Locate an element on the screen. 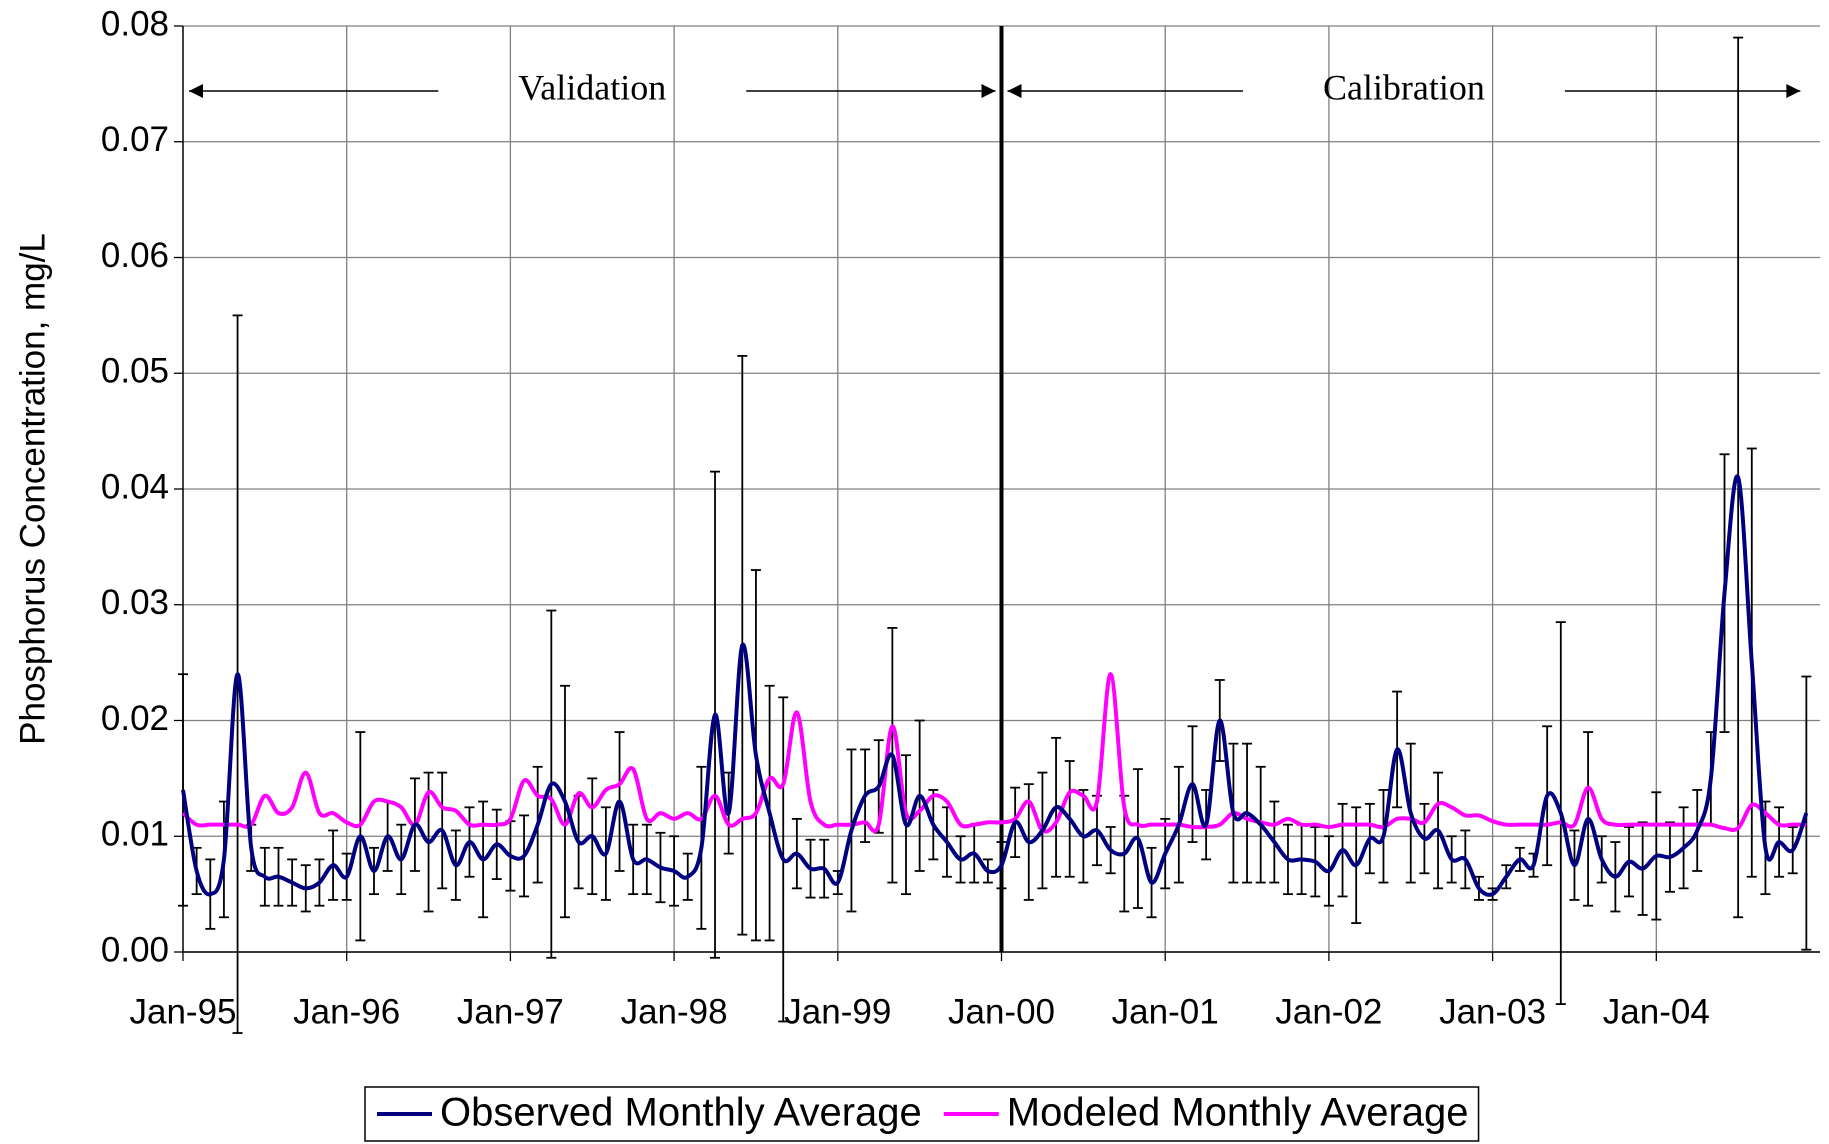  y-tick-label: 0.03 is located at coordinates (135, 602).